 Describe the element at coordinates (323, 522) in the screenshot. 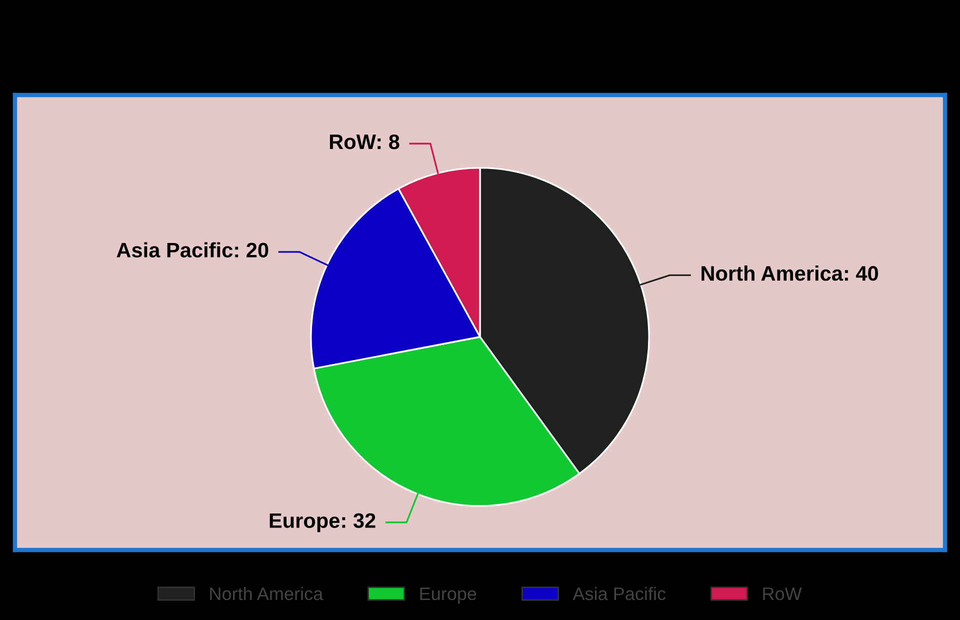

I see `data-label: Europe: 32` at that location.